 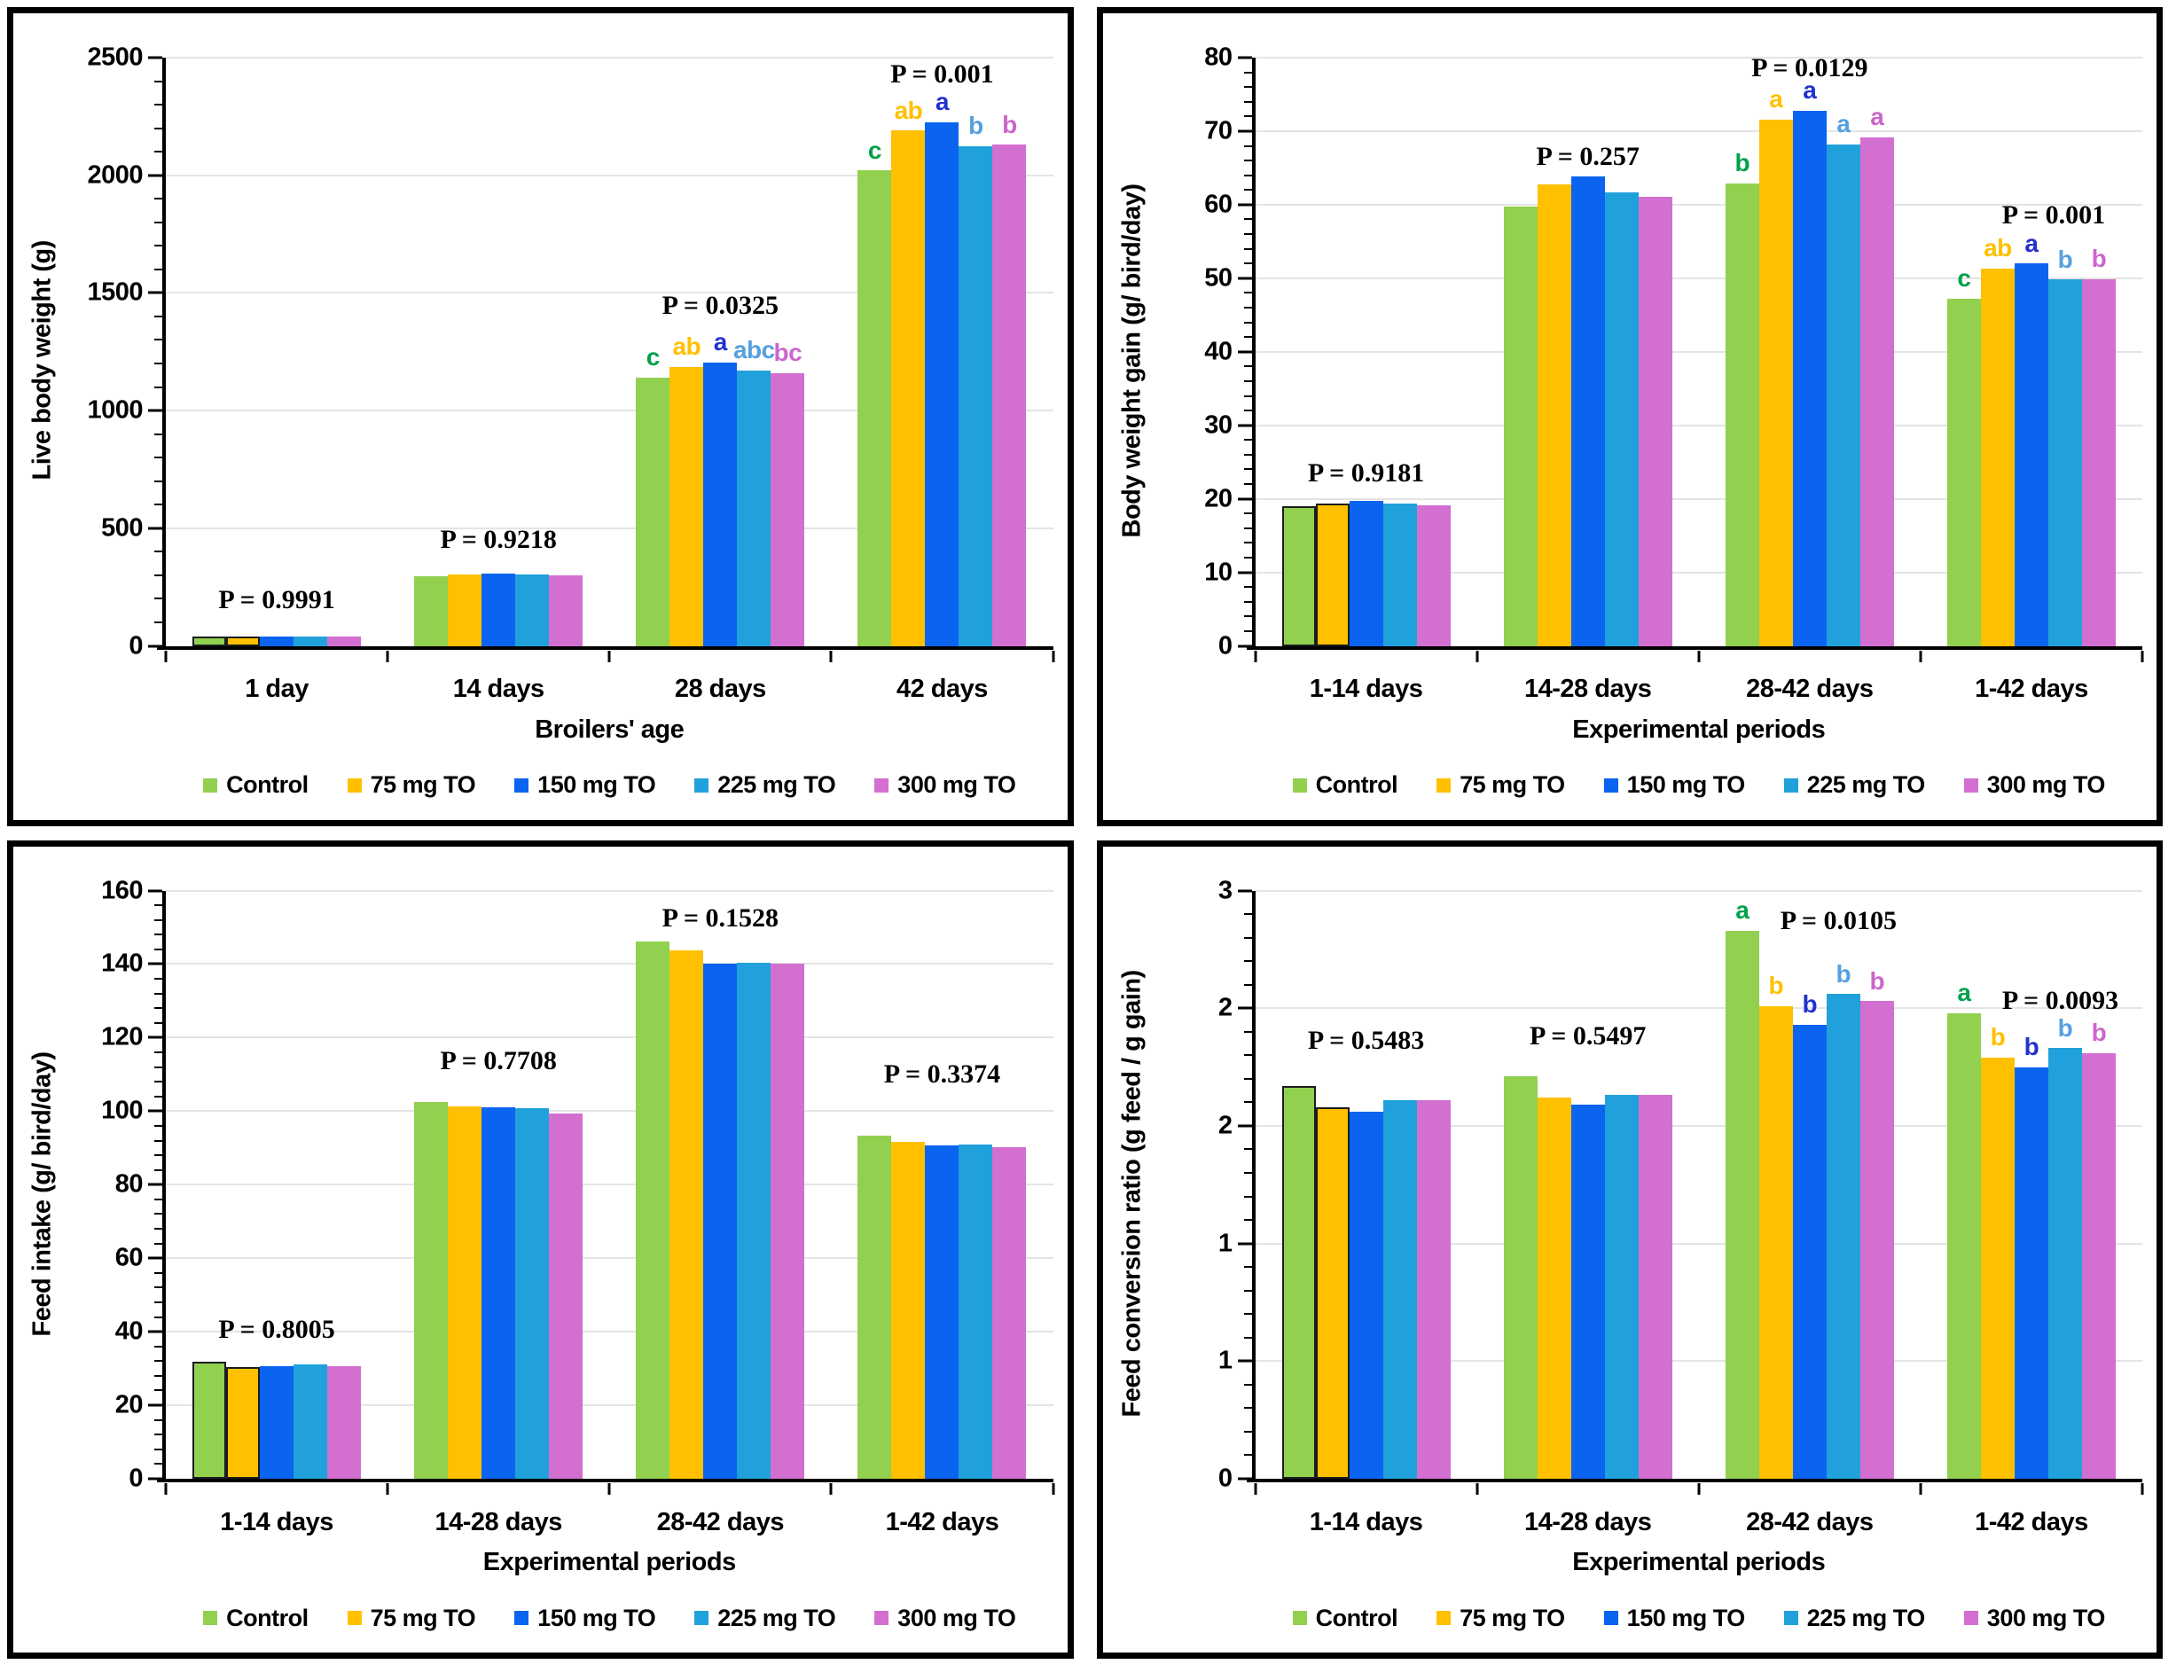 What do you see at coordinates (122, 1036) in the screenshot?
I see `y-tick-label: 120` at bounding box center [122, 1036].